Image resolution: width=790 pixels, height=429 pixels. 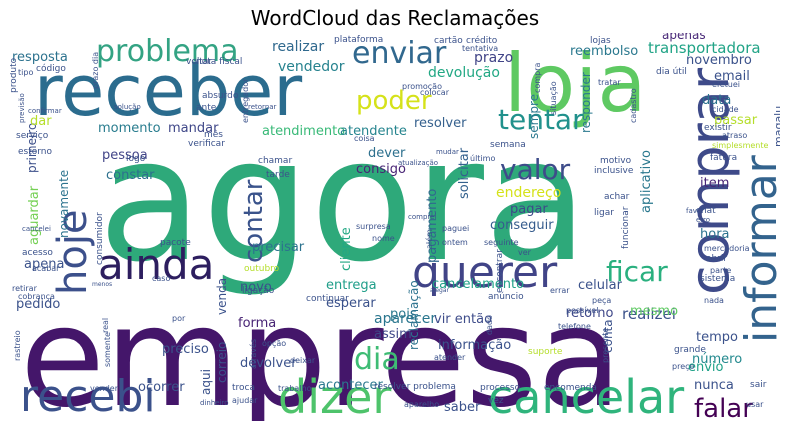 I want to click on word-acabar: acabar, so click(x=46, y=268).